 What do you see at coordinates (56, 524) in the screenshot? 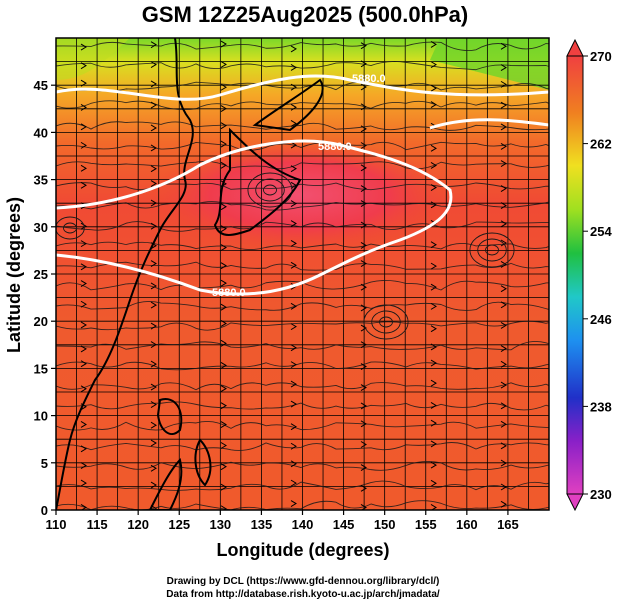
I see `x-tick-label: 110` at bounding box center [56, 524].